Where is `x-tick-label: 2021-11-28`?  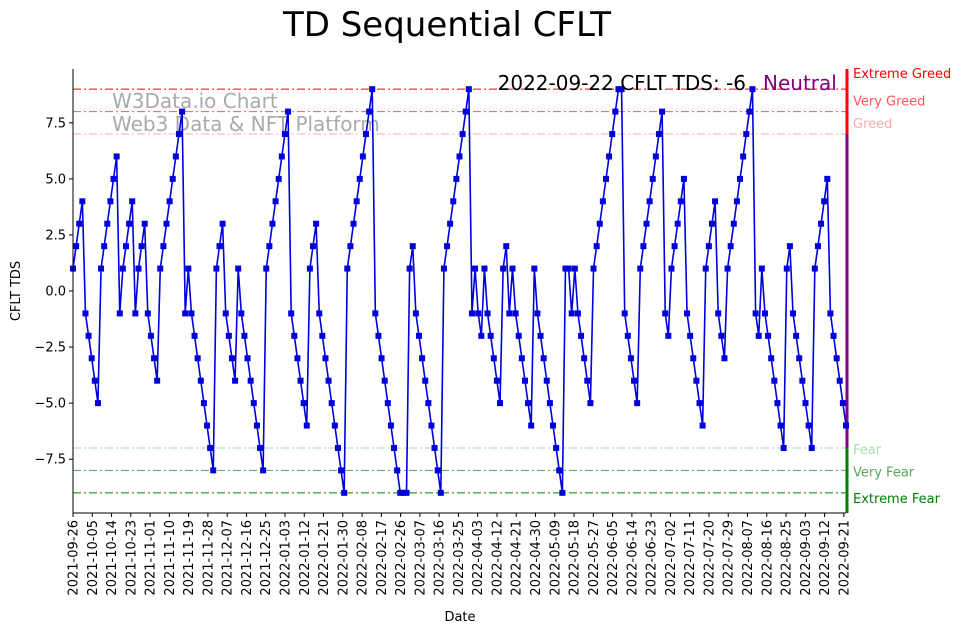 x-tick-label: 2021-11-28 is located at coordinates (208, 558).